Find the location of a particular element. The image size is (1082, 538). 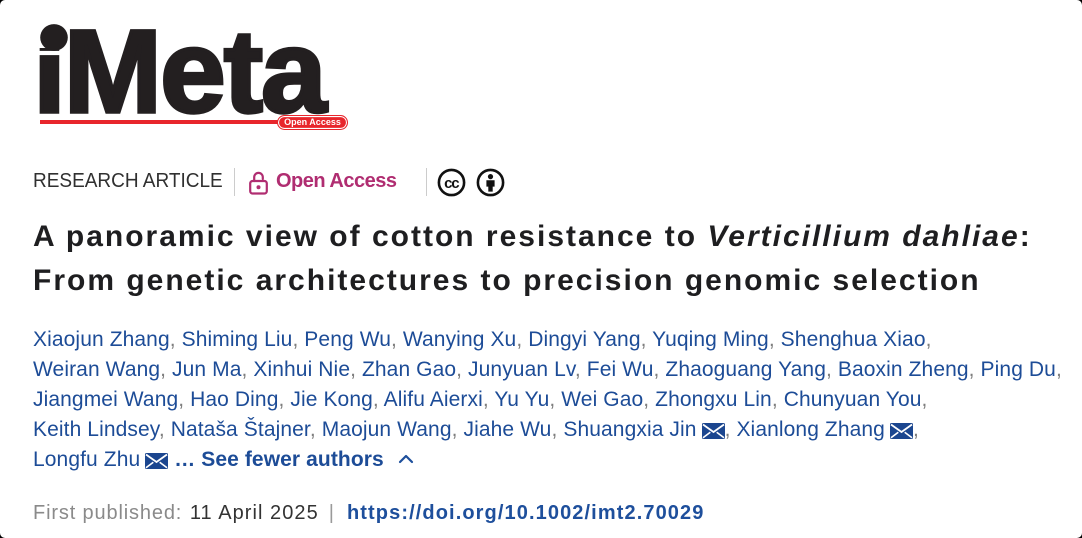

svg-text: cc is located at coordinates (451, 183).